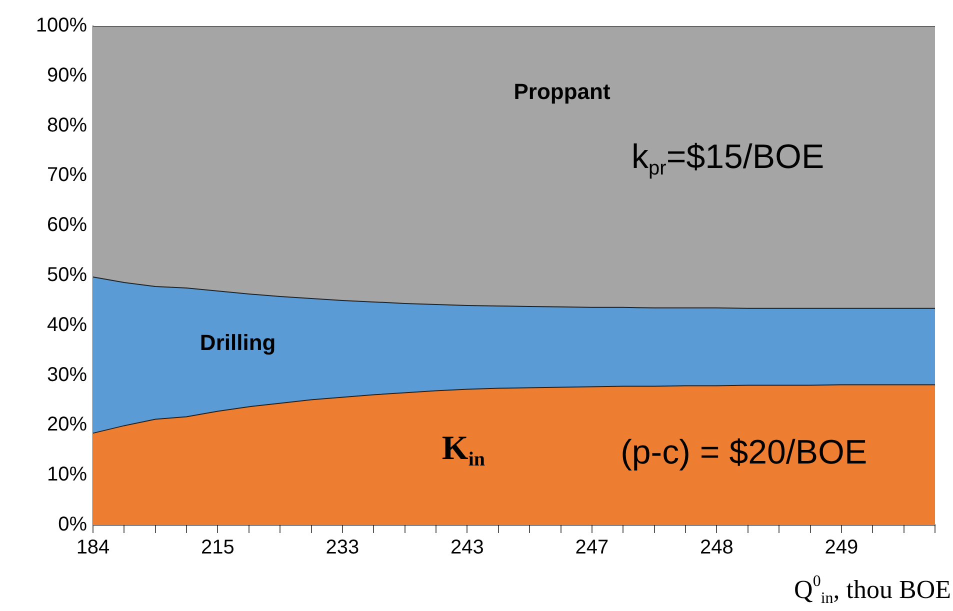  Describe the element at coordinates (62, 25) in the screenshot. I see `y-tick-label: 100%` at that location.